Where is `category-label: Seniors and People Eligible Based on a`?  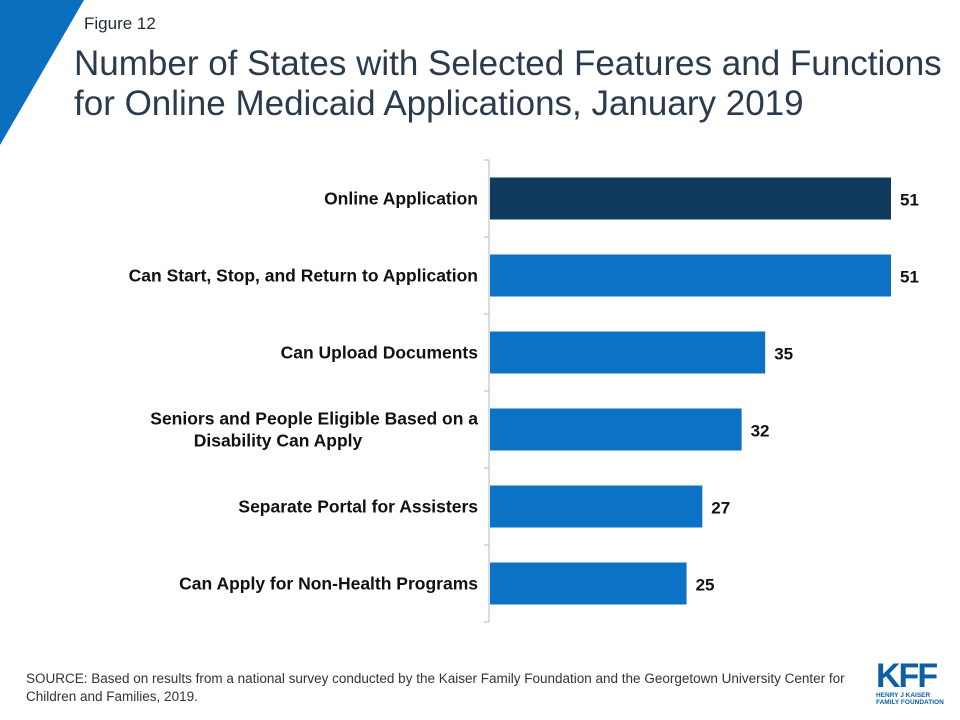
category-label: Seniors and People Eligible Based on a is located at coordinates (314, 419).